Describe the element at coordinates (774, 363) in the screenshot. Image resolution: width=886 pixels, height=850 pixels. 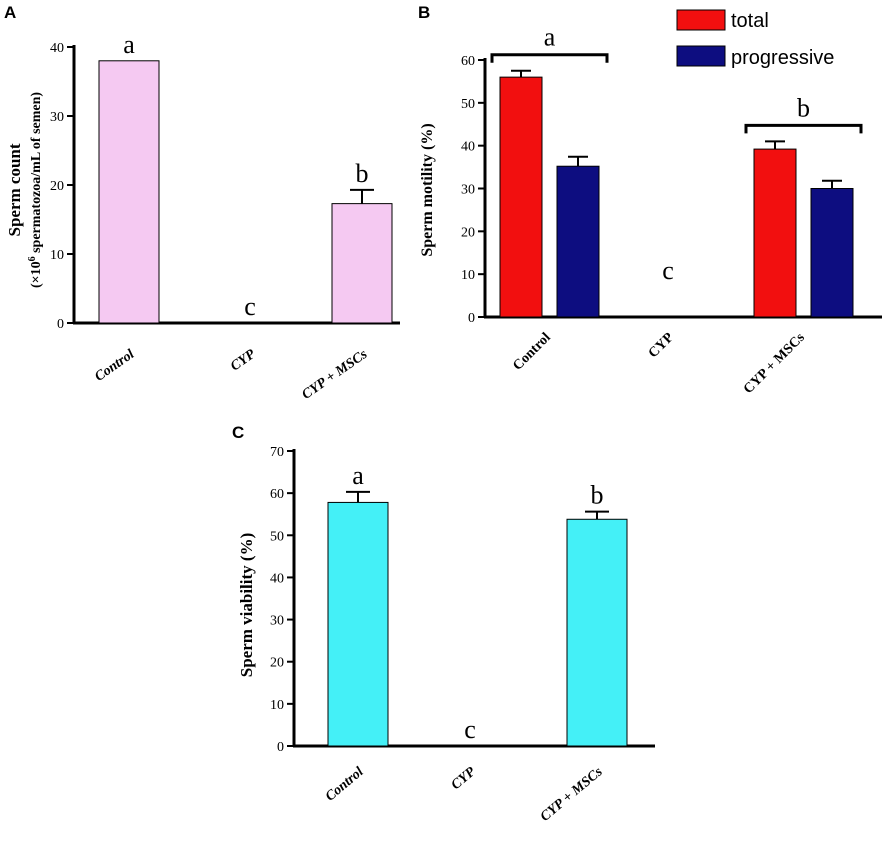
I see `panel-b-category-label-cyp-mscs: CYP + MSCs` at that location.